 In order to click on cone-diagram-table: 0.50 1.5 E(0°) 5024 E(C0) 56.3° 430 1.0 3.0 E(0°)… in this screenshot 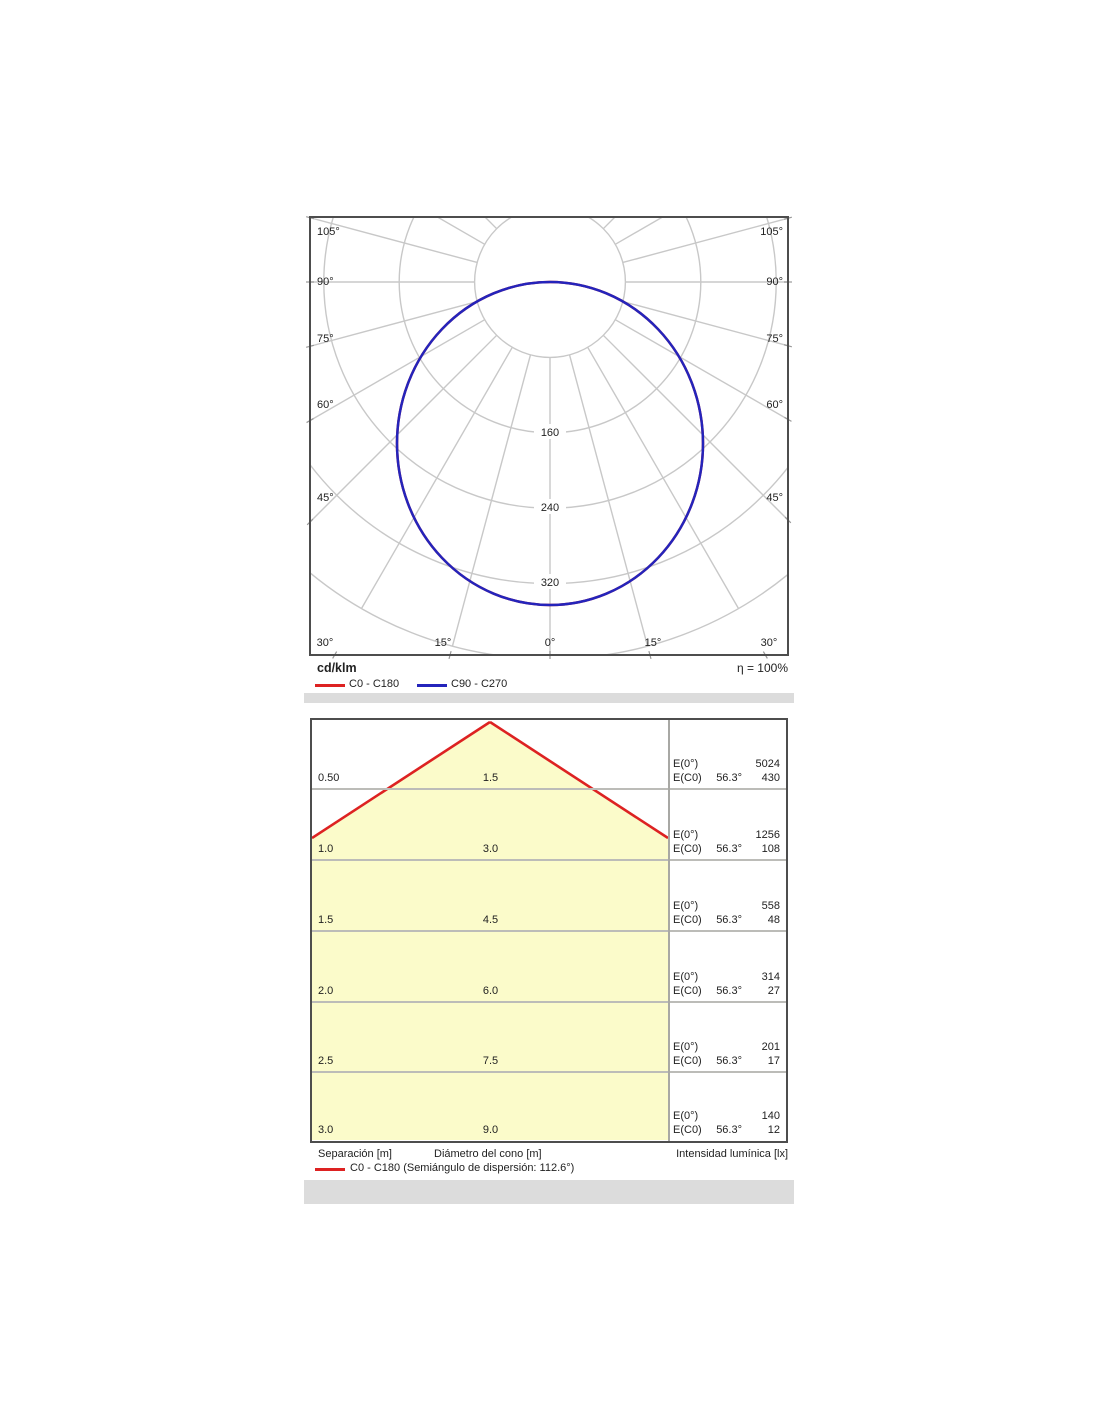, I will do `click(549, 930)`.